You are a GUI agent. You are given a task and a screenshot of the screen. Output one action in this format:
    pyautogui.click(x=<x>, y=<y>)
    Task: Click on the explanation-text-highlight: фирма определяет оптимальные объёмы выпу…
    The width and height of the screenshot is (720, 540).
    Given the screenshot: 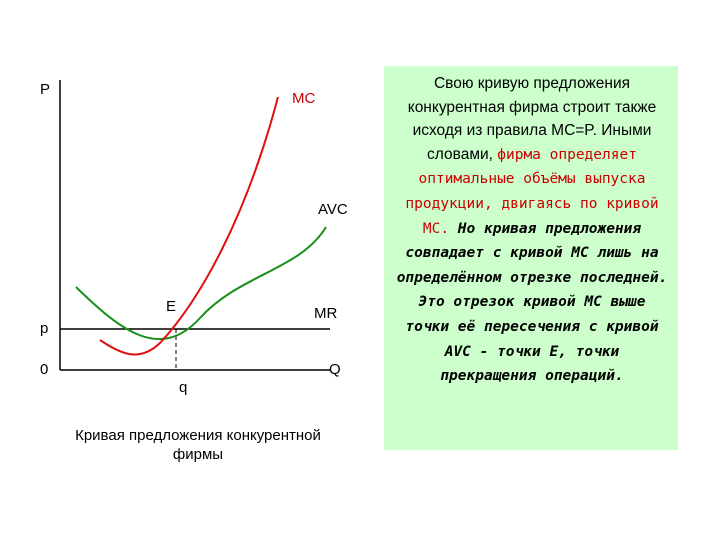 What is the action you would take?
    pyautogui.click(x=532, y=191)
    